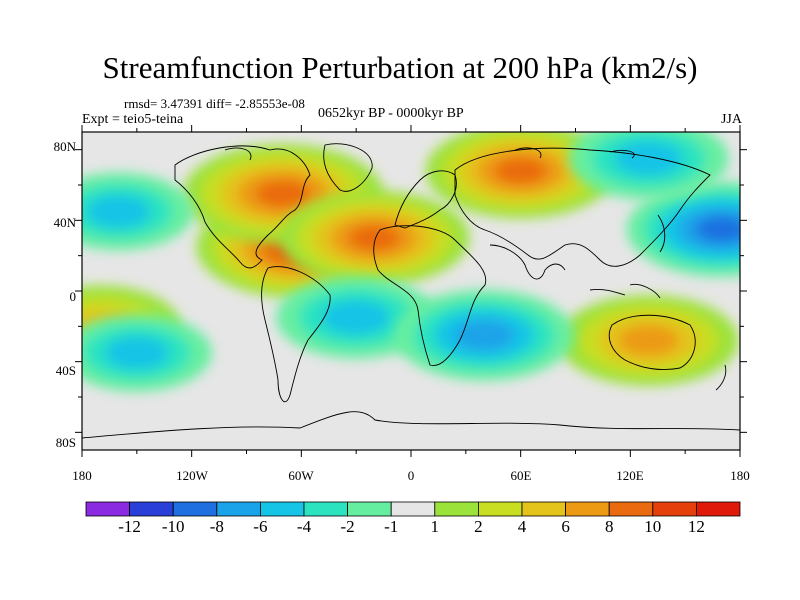  What do you see at coordinates (129, 526) in the screenshot?
I see `colorbar-label: -12` at bounding box center [129, 526].